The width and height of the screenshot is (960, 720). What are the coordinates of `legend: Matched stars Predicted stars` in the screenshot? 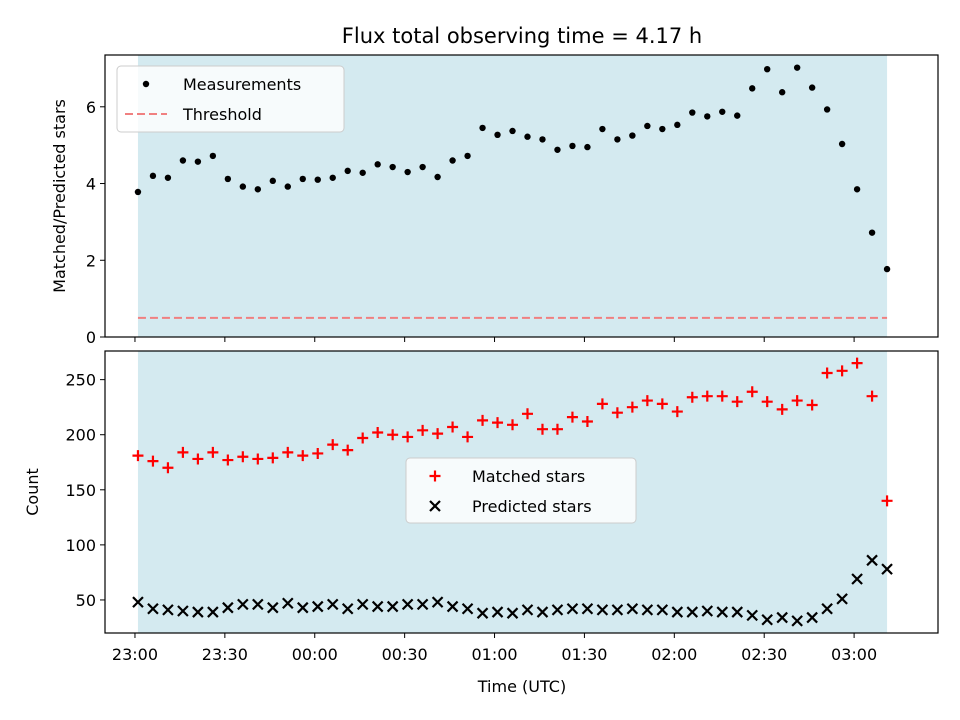 It's located at (521, 490).